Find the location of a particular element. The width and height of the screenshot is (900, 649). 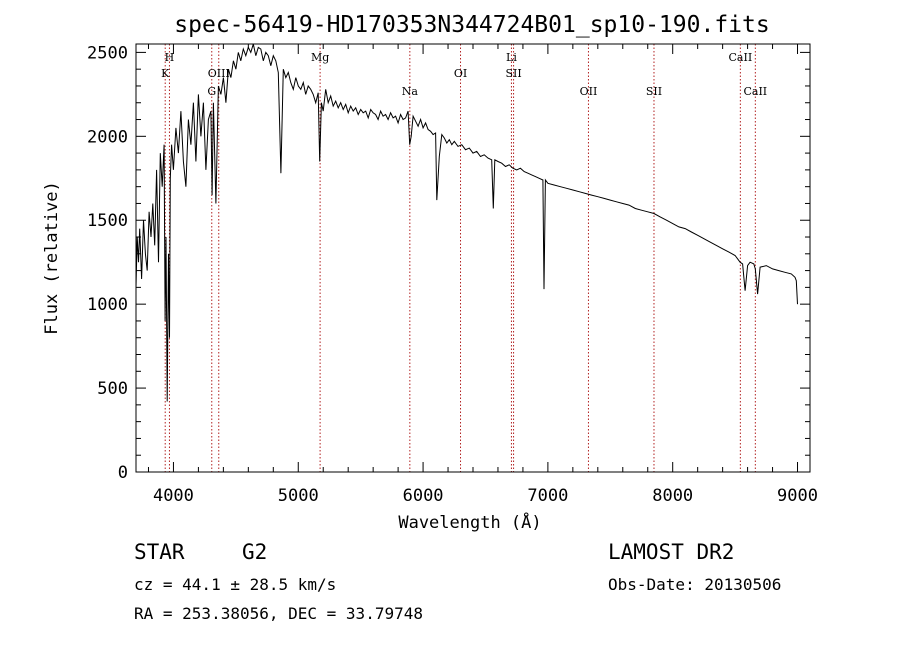

spectral-line-label: OIII is located at coordinates (219, 73).